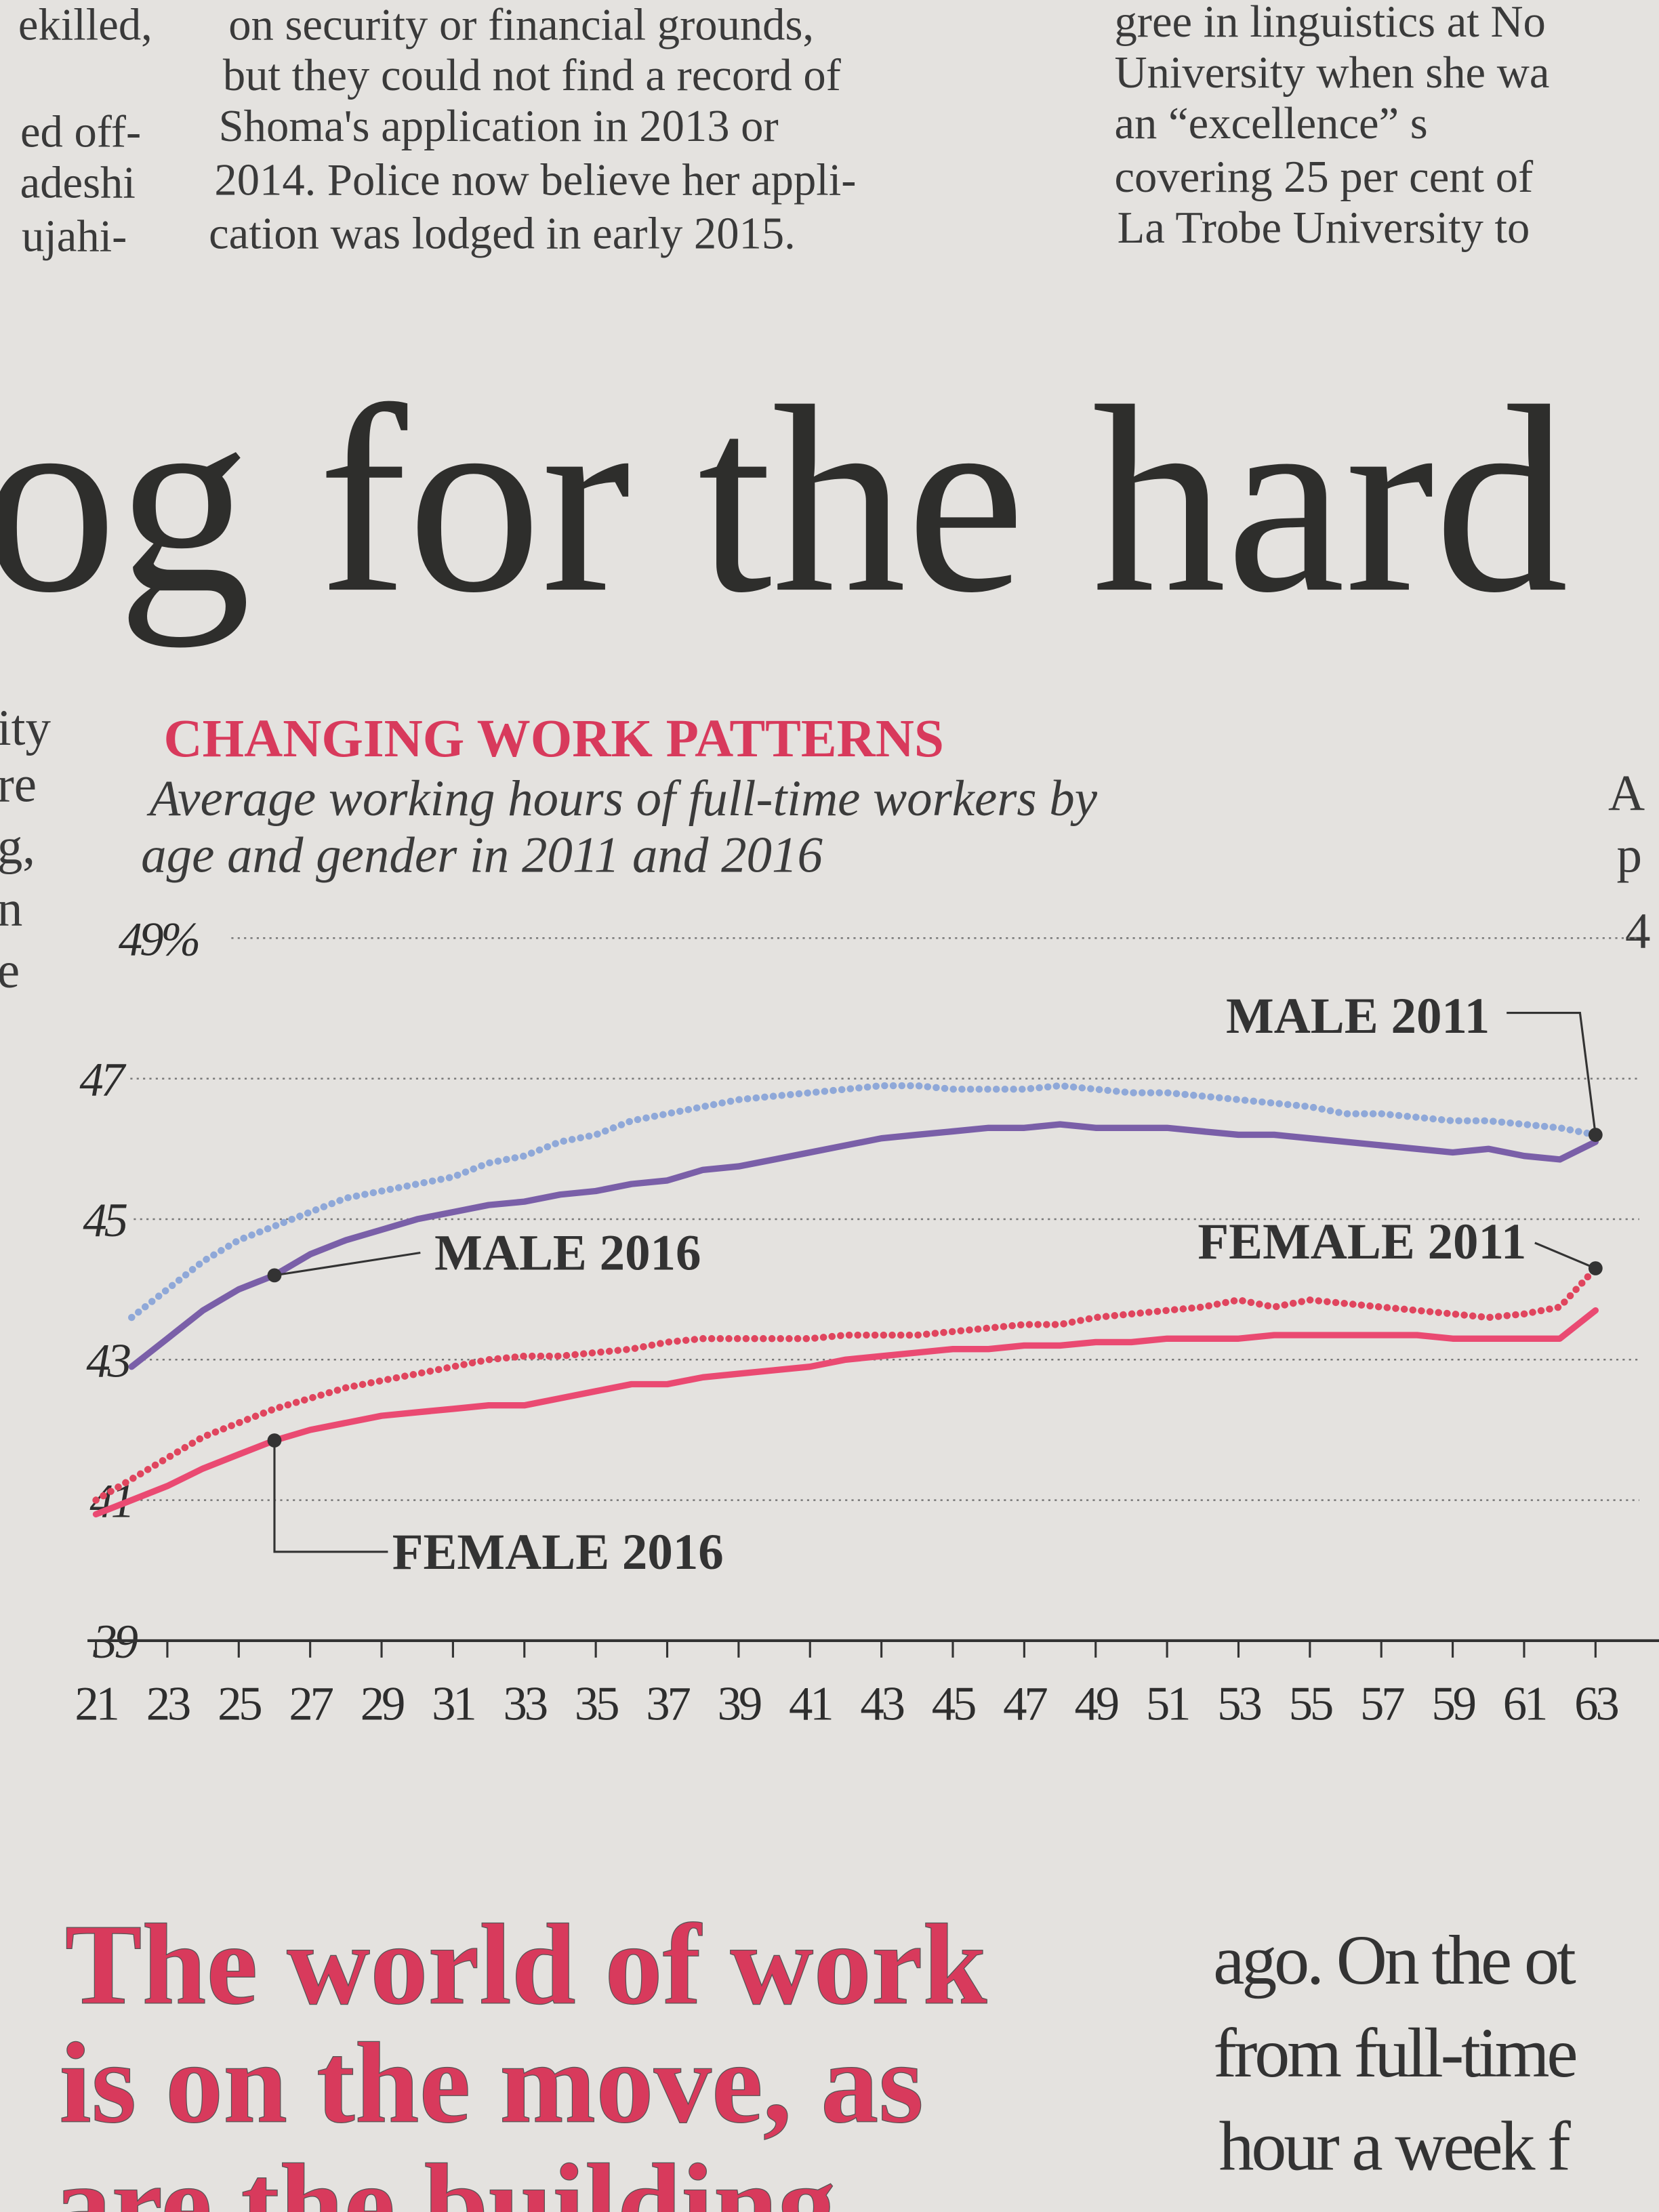 Image resolution: width=1659 pixels, height=2212 pixels. Describe the element at coordinates (596, 1705) in the screenshot. I see `x-tick-label: 35` at that location.